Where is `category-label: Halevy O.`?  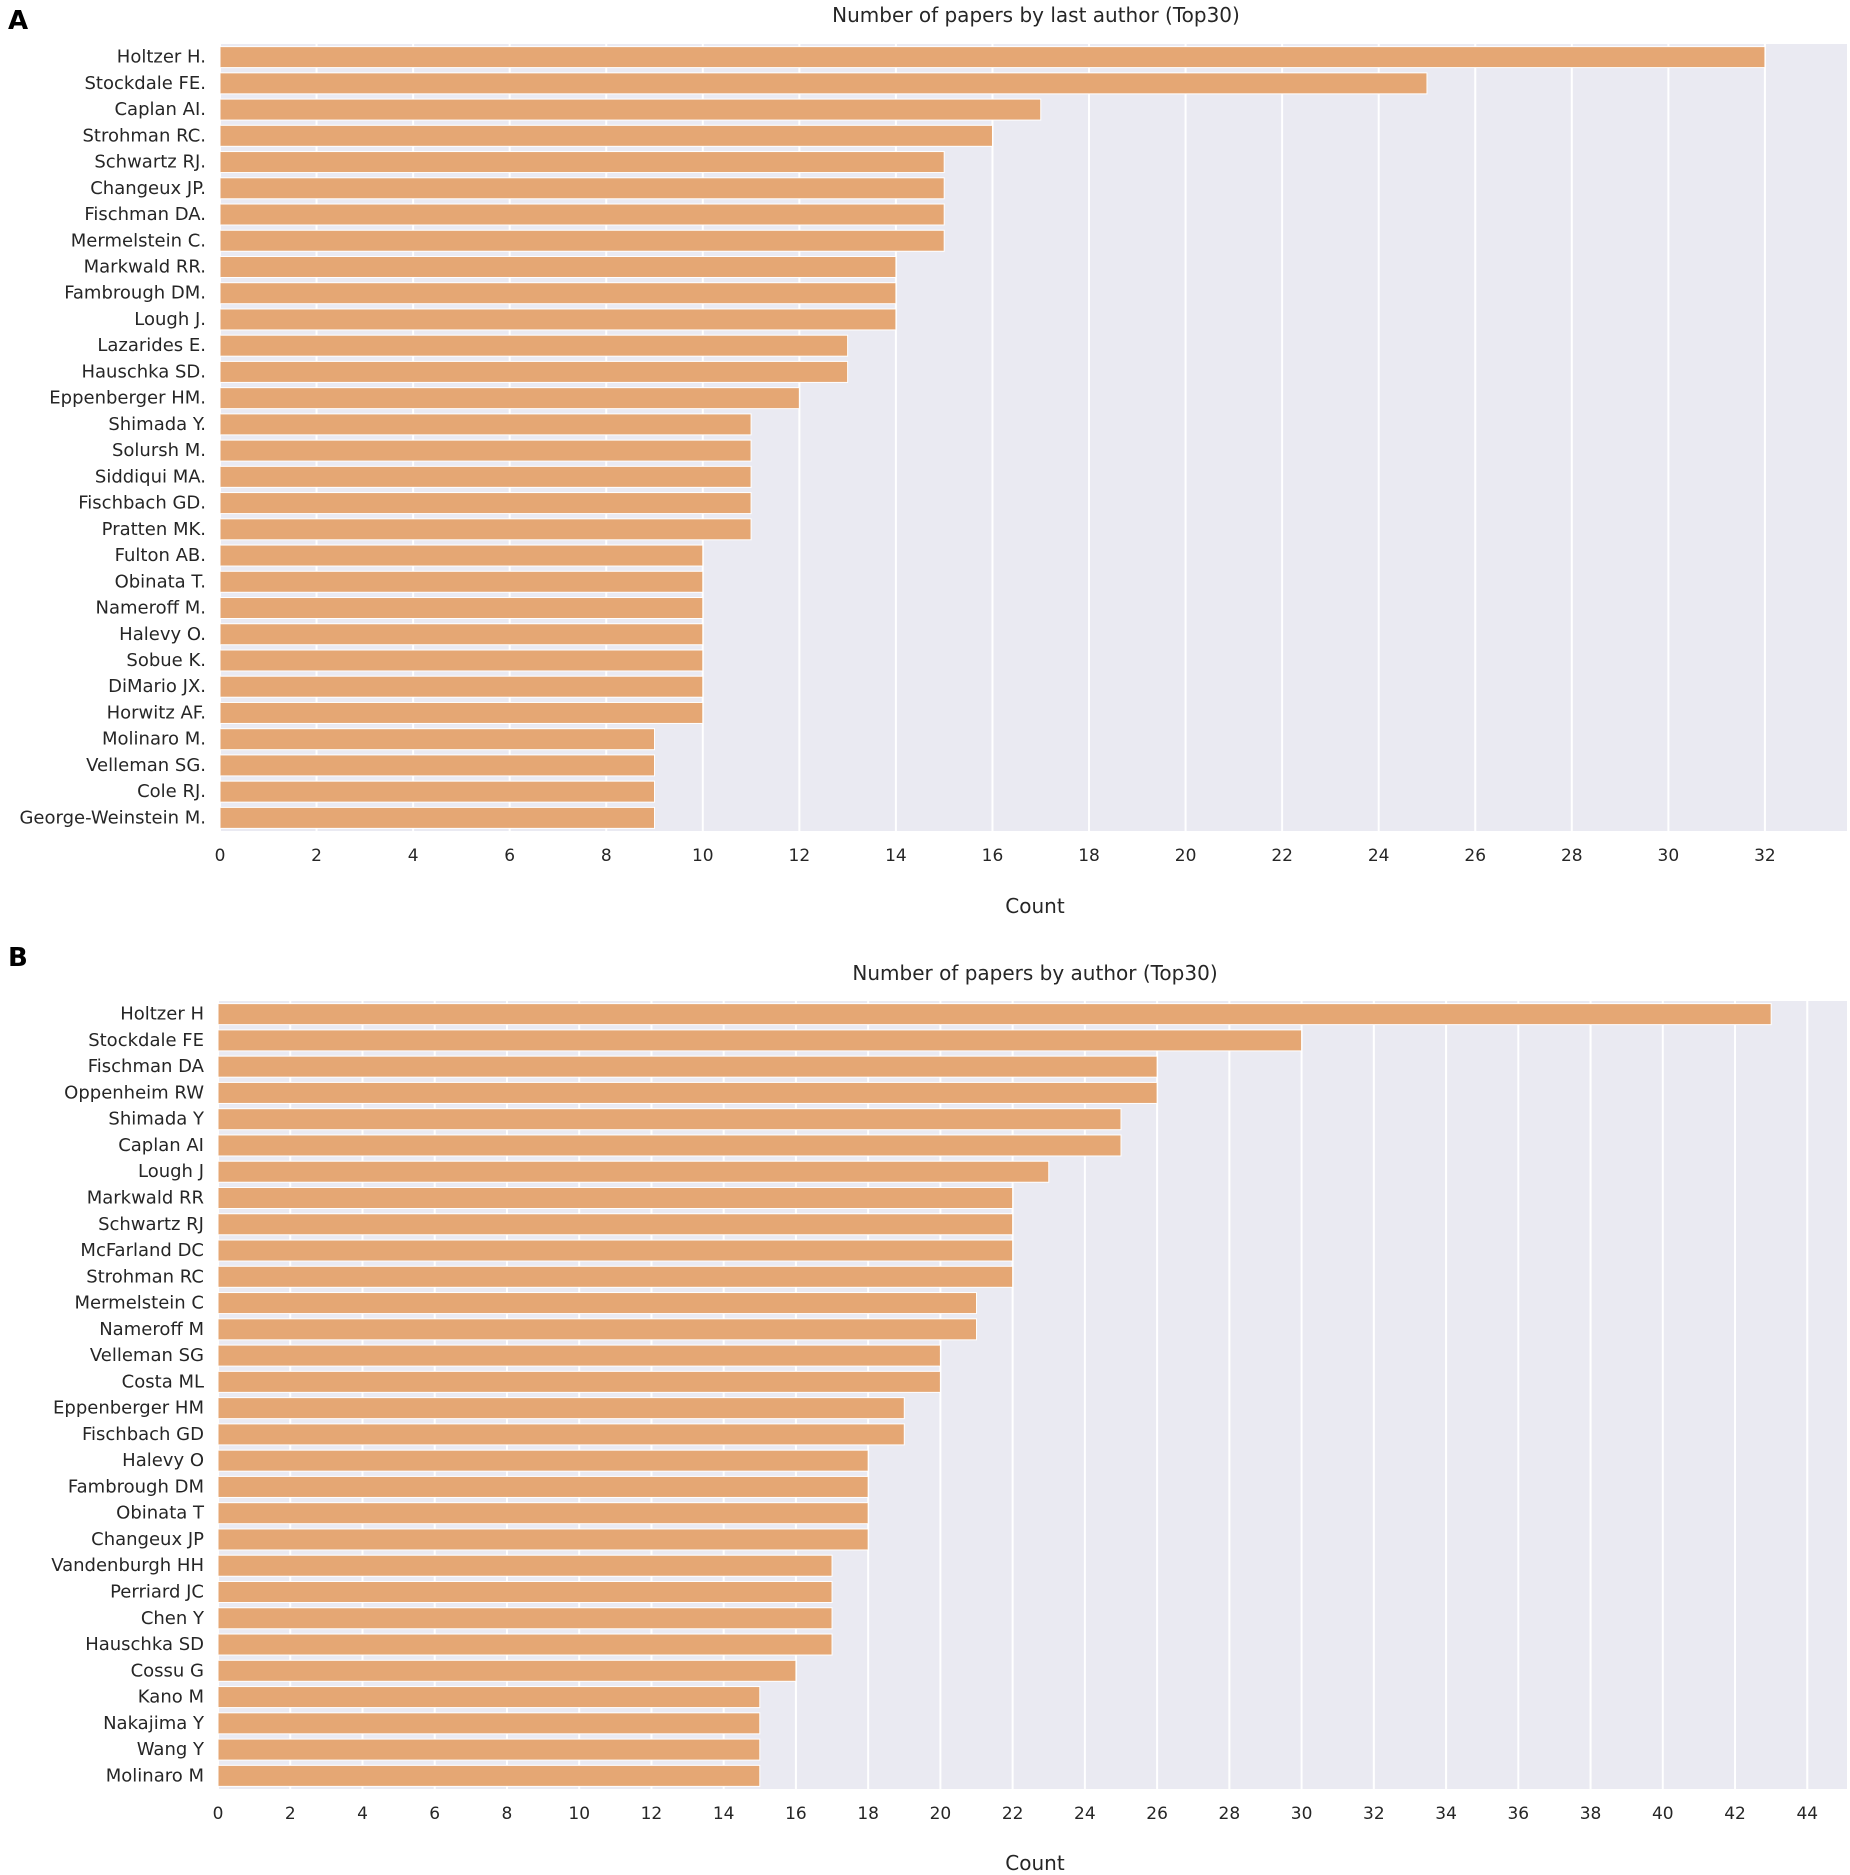 category-label: Halevy O. is located at coordinates (162, 634).